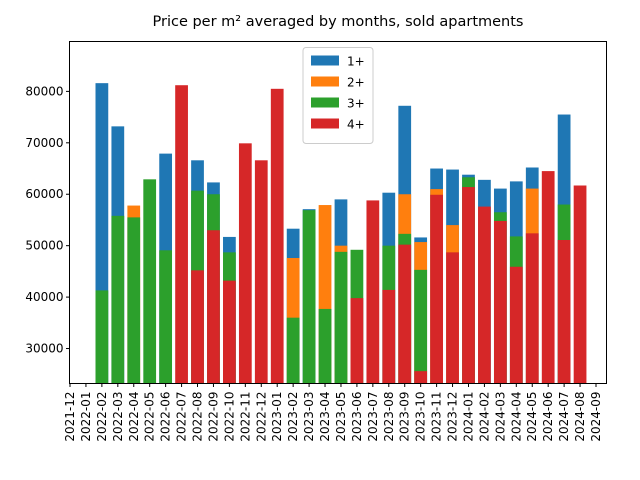 This screenshot has width=640, height=480. What do you see at coordinates (596, 417) in the screenshot?
I see `x-tick-label: 2024-09` at bounding box center [596, 417].